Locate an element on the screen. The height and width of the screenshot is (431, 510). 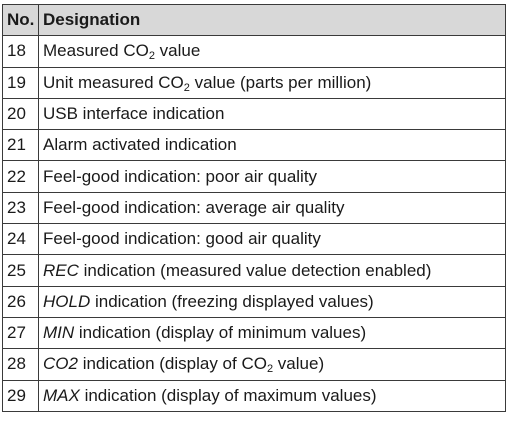
row-designation: USB interface indication is located at coordinates (272, 114).